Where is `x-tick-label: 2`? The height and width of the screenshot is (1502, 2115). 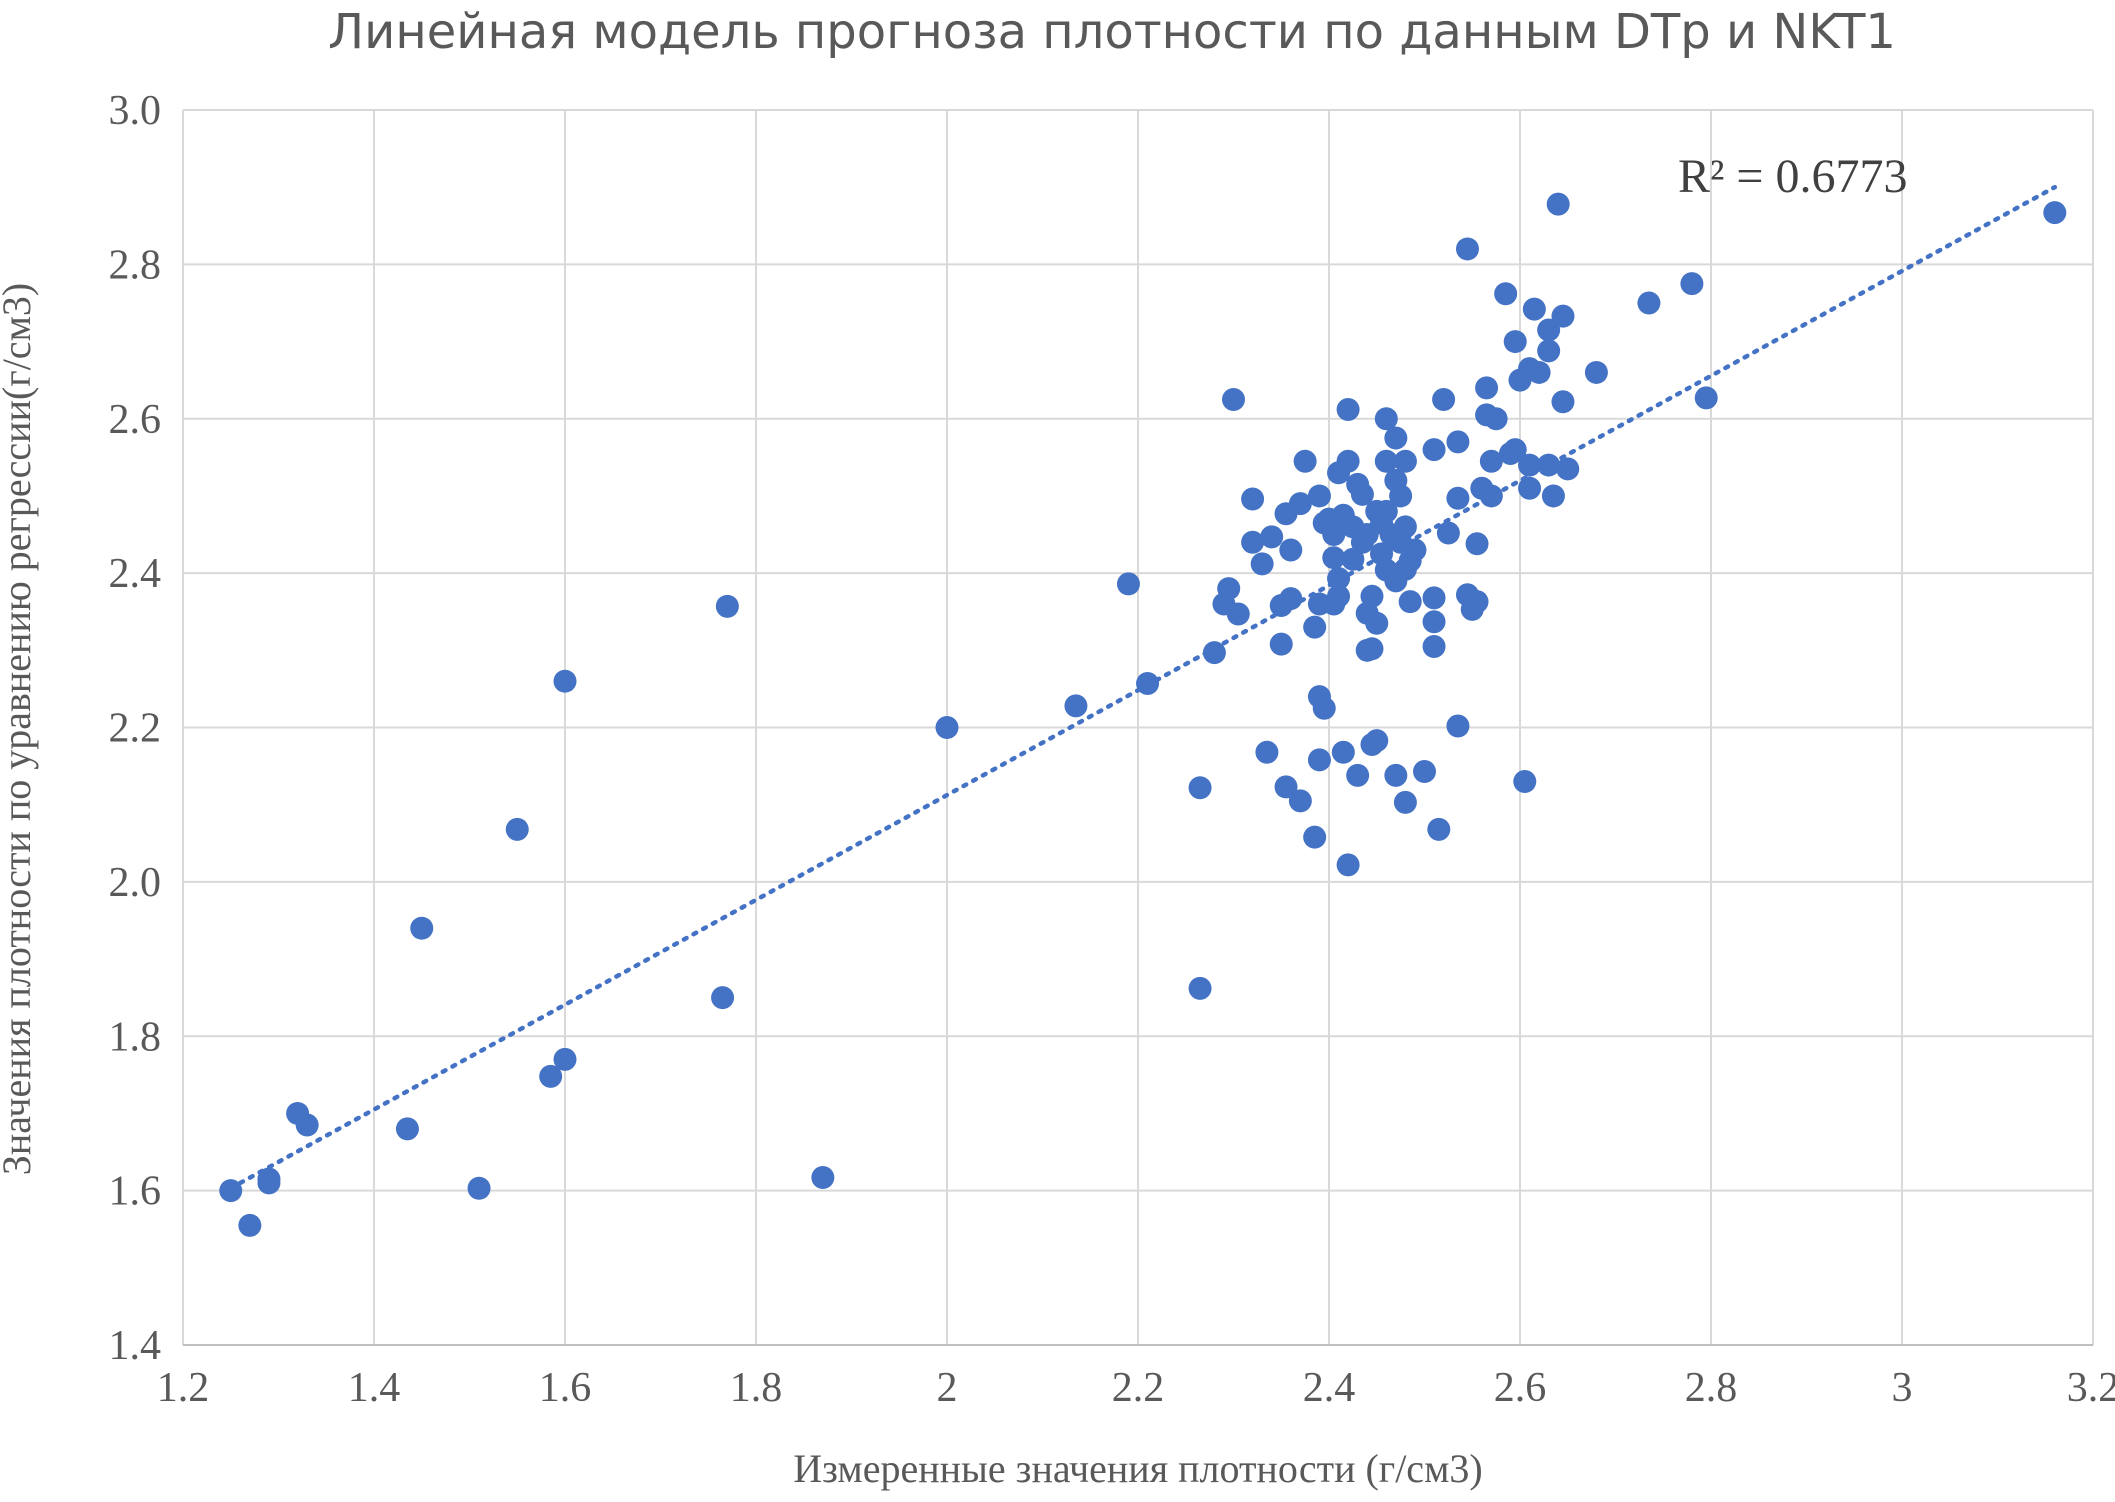 x-tick-label: 2 is located at coordinates (947, 1388).